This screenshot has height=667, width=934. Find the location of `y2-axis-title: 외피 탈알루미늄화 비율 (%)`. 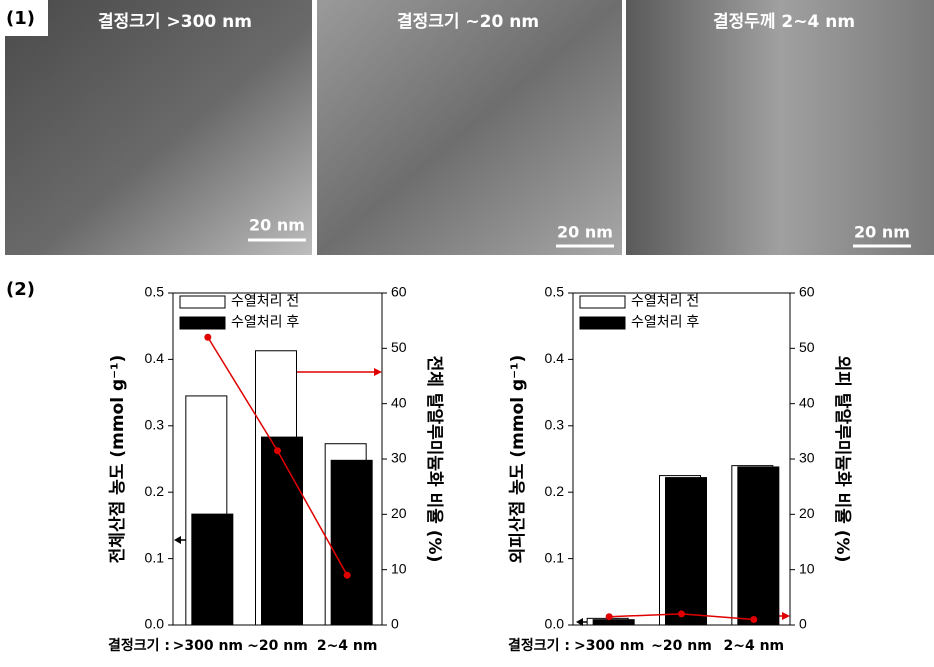

y2-axis-title: 외피 탈알루미늄화 비율 (%) is located at coordinates (842, 459).